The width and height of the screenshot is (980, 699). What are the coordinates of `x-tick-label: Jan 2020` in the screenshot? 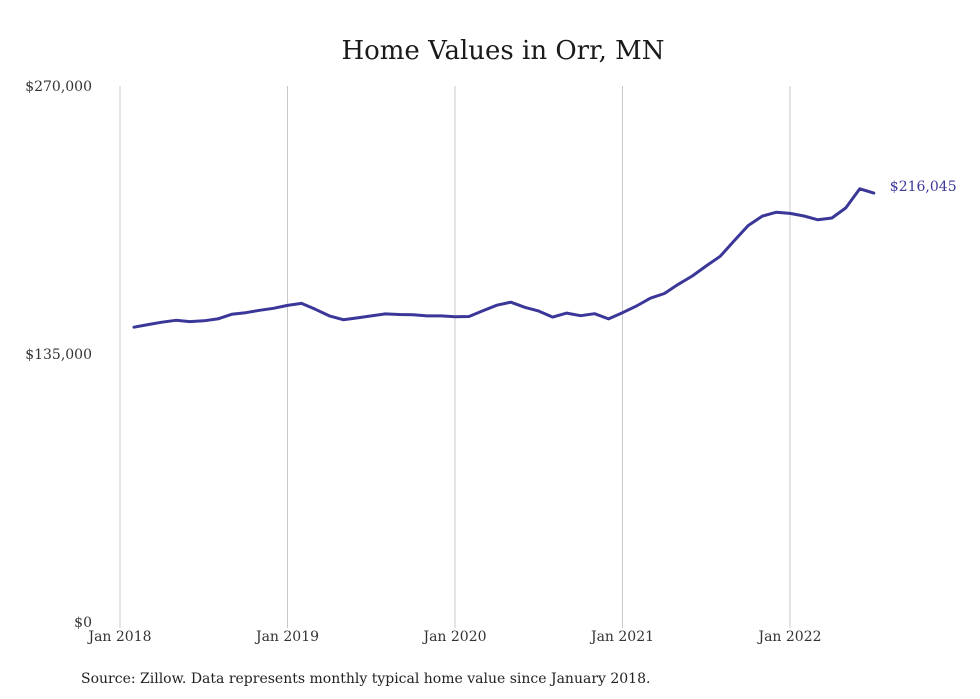 It's located at (453, 637).